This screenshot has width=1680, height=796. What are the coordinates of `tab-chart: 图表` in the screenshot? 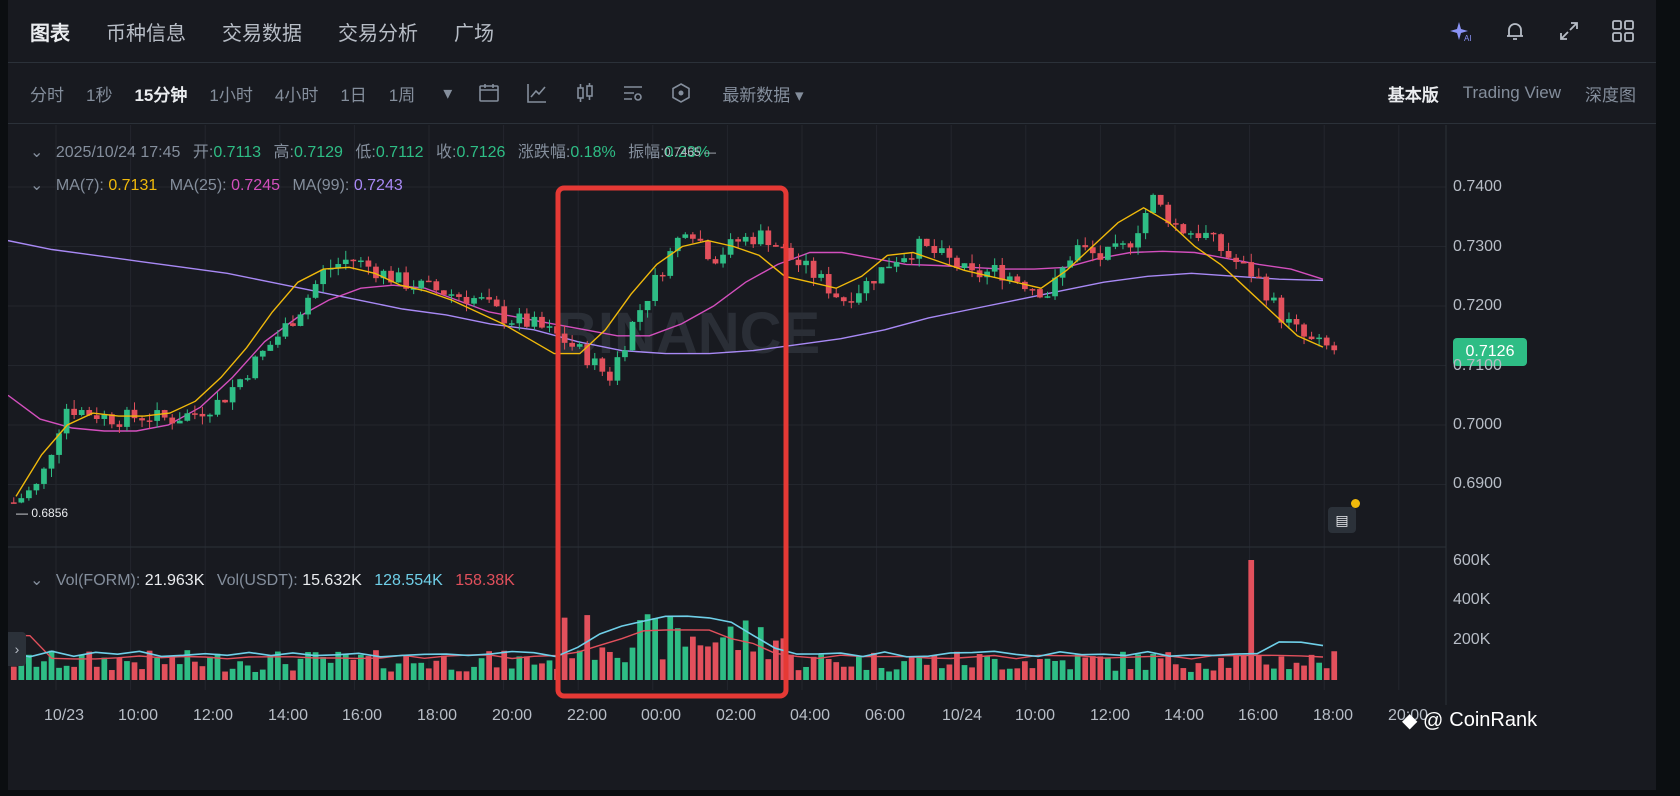 It's located at (50, 33).